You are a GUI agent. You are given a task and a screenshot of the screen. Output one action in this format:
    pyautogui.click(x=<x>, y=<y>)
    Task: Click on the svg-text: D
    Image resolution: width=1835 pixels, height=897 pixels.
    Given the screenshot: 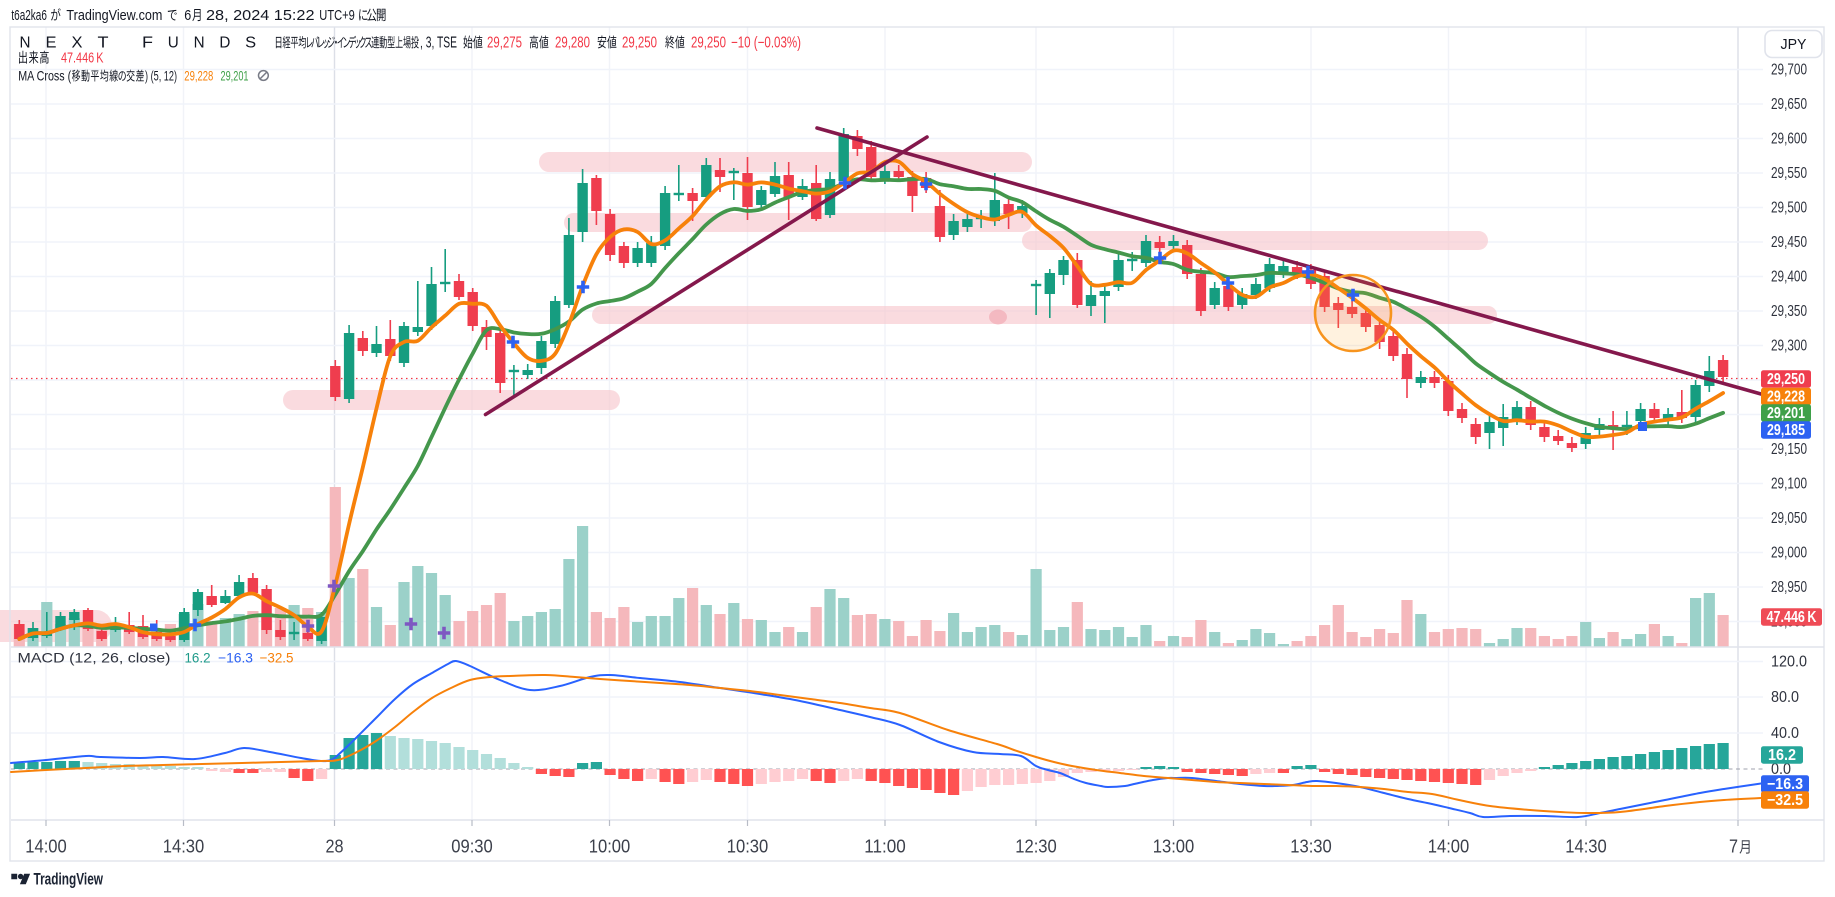 What is the action you would take?
    pyautogui.click(x=224, y=42)
    